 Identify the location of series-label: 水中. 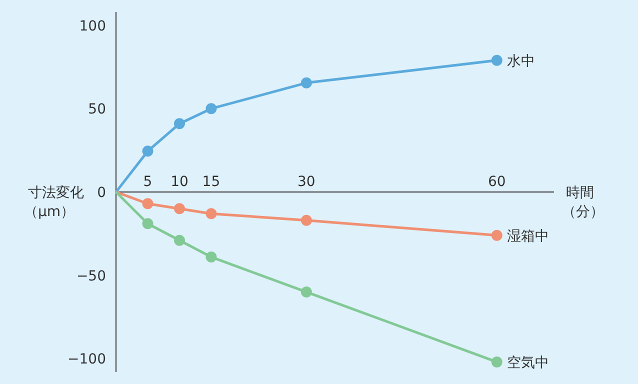
(520, 61).